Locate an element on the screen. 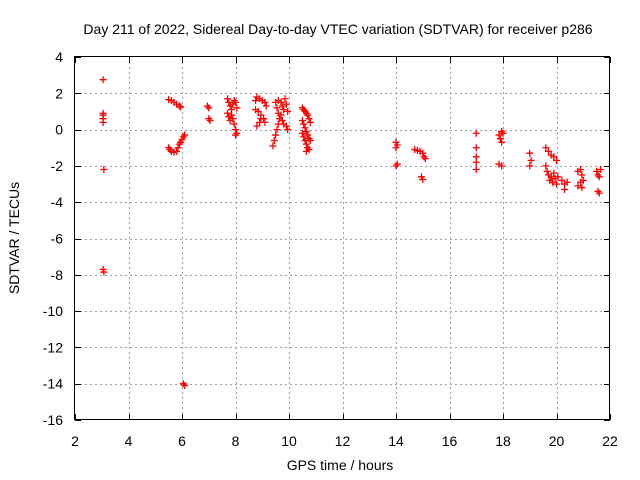  y-tick-label: -12 is located at coordinates (53, 347).